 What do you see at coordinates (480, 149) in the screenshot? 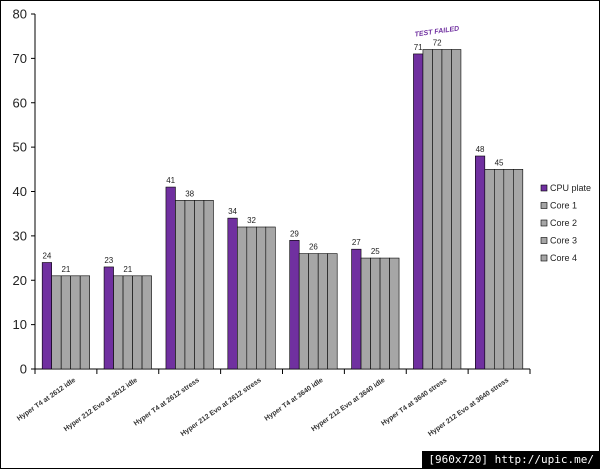
I see `data-label: 48` at bounding box center [480, 149].